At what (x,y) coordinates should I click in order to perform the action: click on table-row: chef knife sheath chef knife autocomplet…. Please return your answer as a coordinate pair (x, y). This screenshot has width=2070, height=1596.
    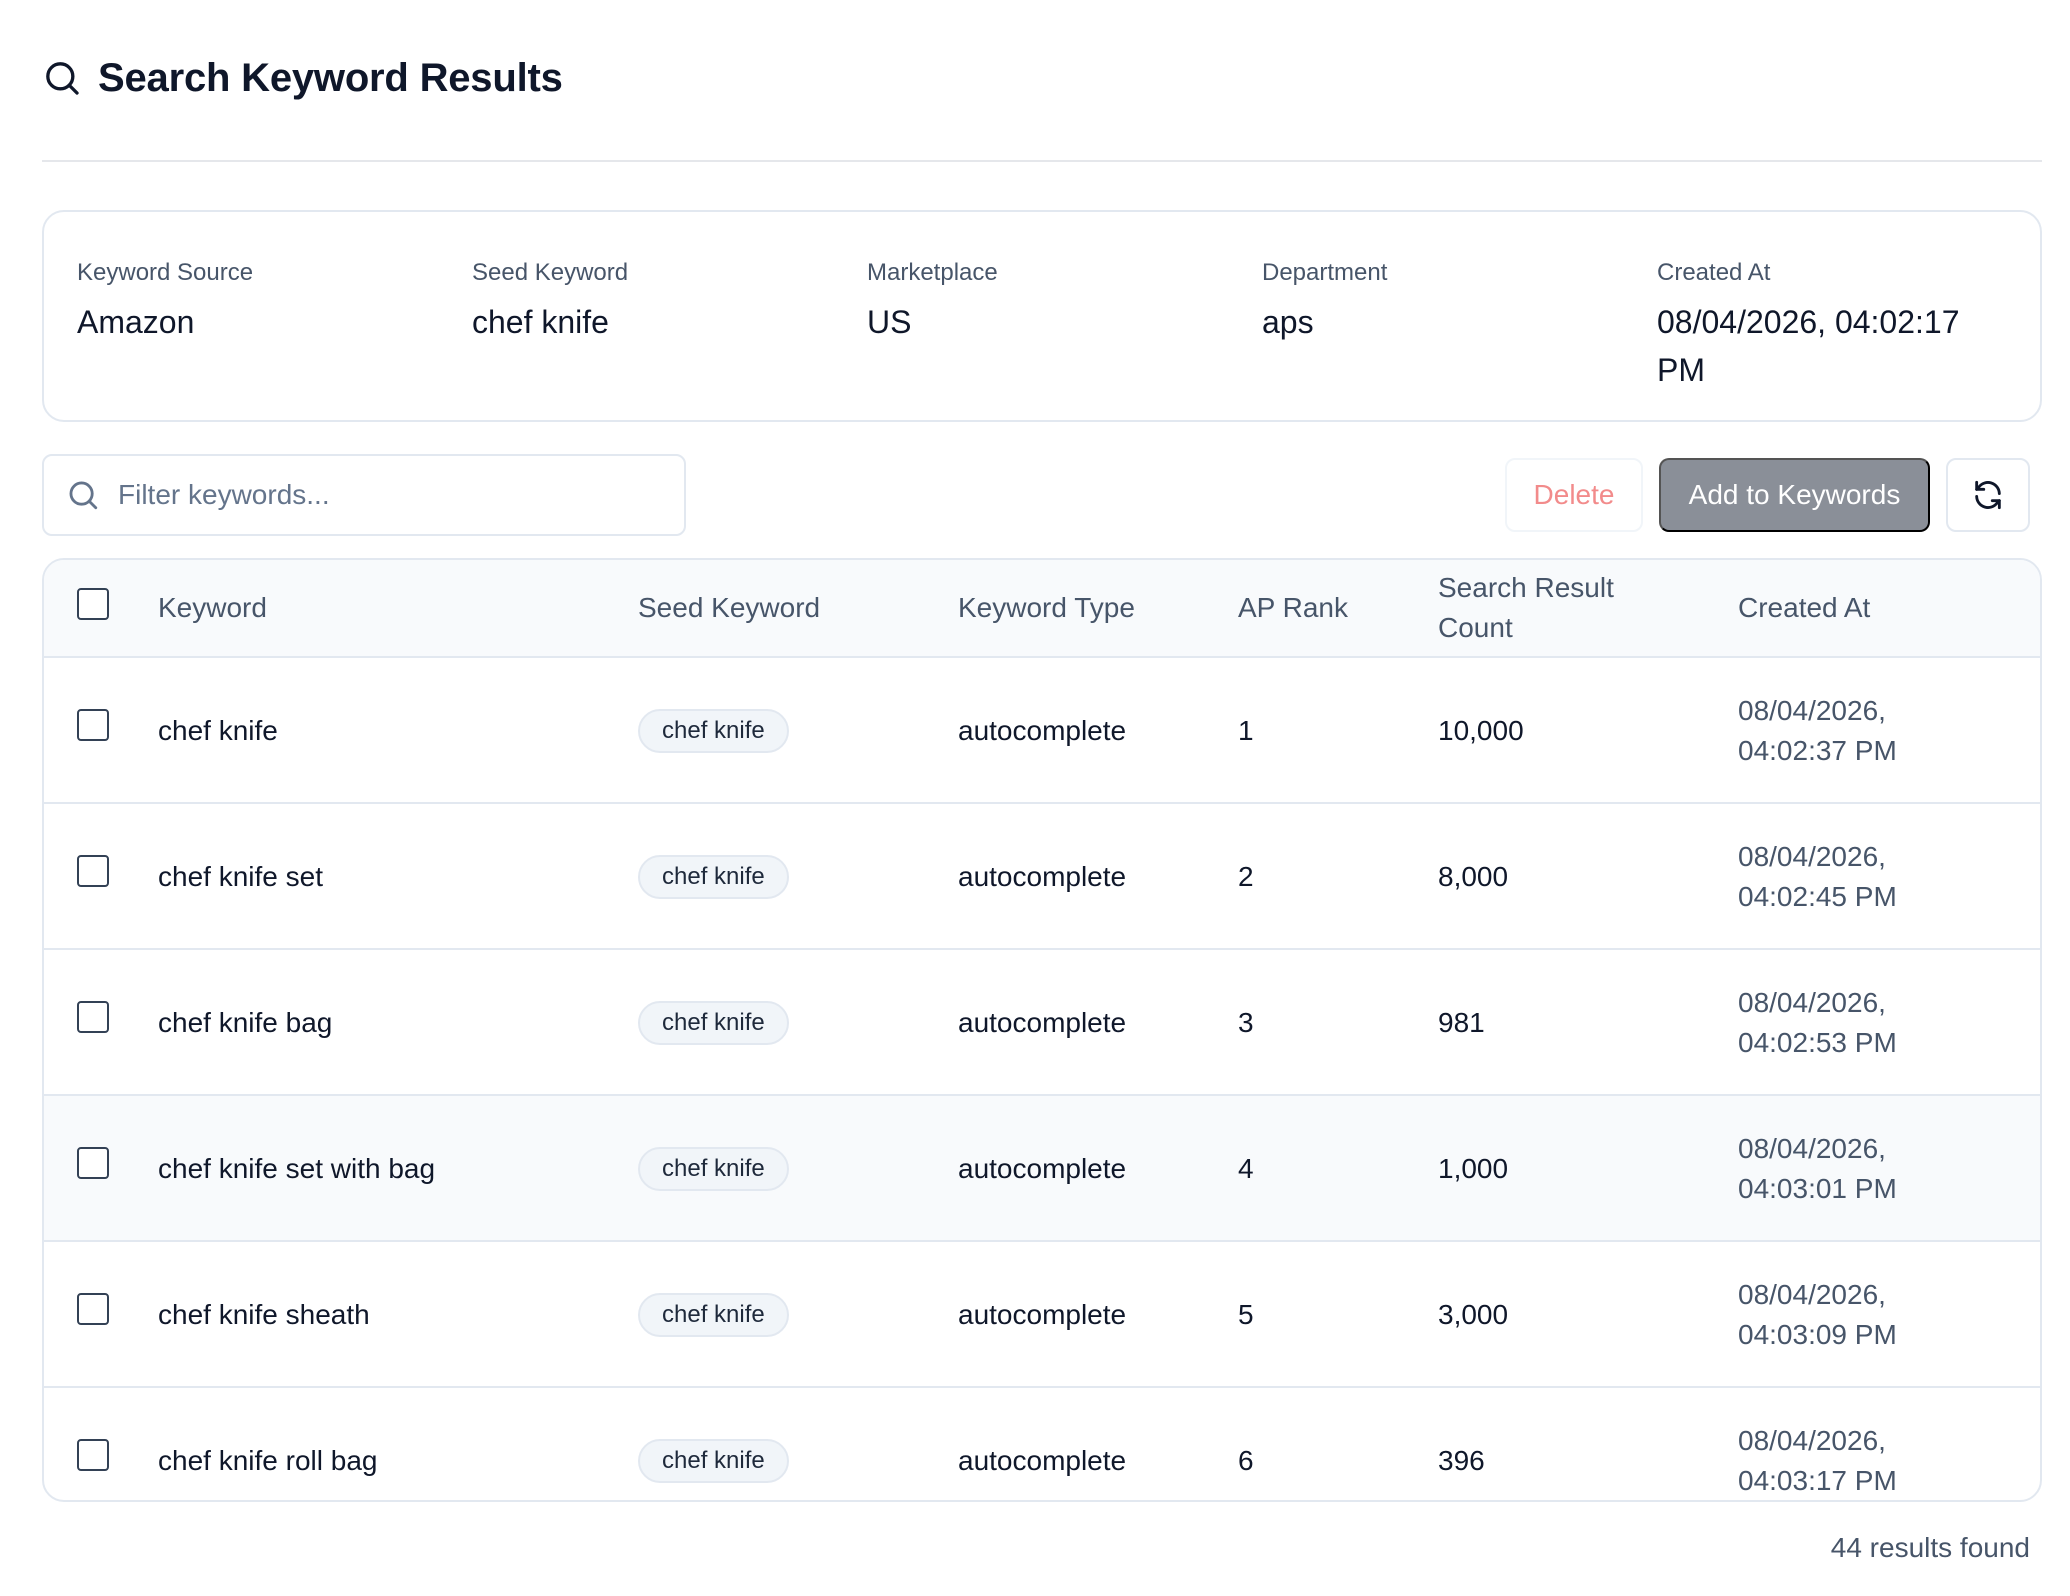
    Looking at the image, I should click on (1042, 1315).